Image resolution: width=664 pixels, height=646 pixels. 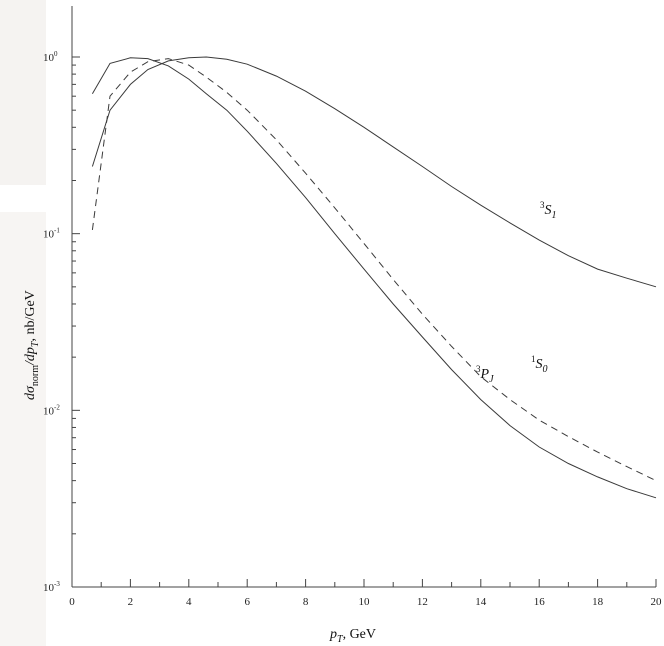 What do you see at coordinates (247, 602) in the screenshot?
I see `x-tick-label: 6` at bounding box center [247, 602].